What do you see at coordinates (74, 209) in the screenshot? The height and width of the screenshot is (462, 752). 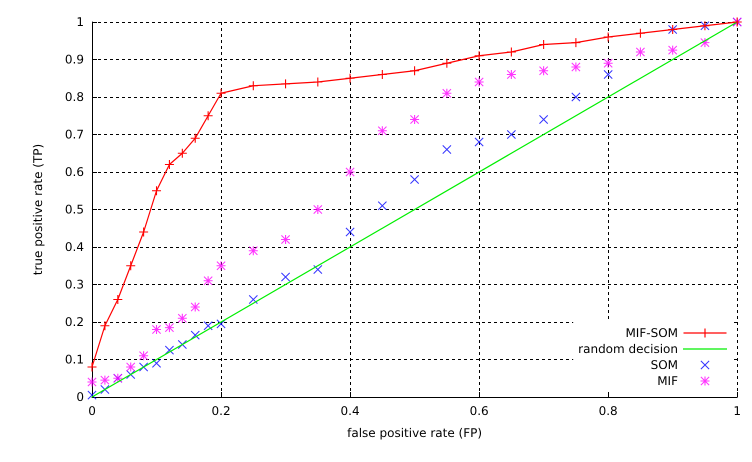 I see `y-tick-label: 0.5` at bounding box center [74, 209].